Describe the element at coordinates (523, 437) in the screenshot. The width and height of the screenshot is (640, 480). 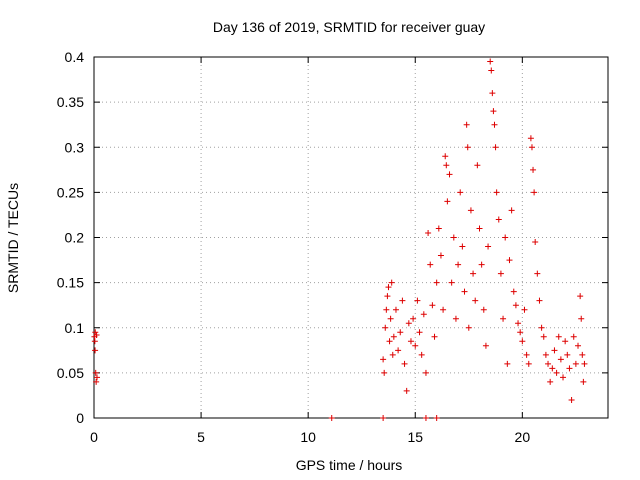
I see `x-tick-label: 20` at that location.